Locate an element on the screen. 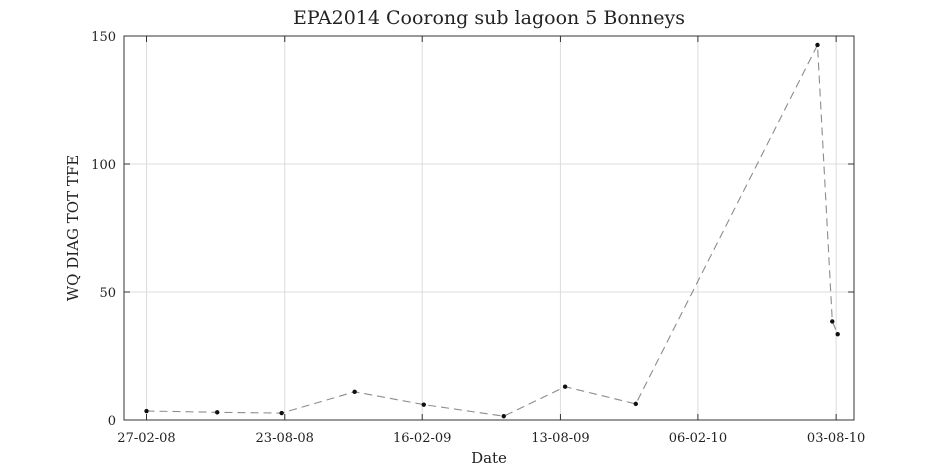  y-tick-label: 100 is located at coordinates (103, 165).